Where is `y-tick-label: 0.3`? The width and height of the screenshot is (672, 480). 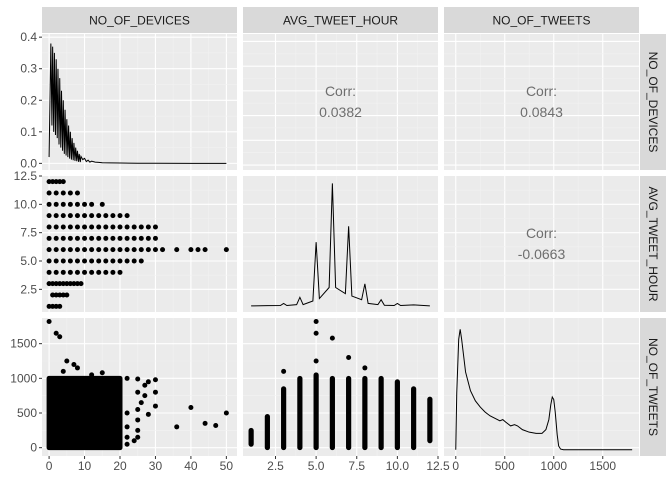 y-tick-label: 0.3 is located at coordinates (28, 69).